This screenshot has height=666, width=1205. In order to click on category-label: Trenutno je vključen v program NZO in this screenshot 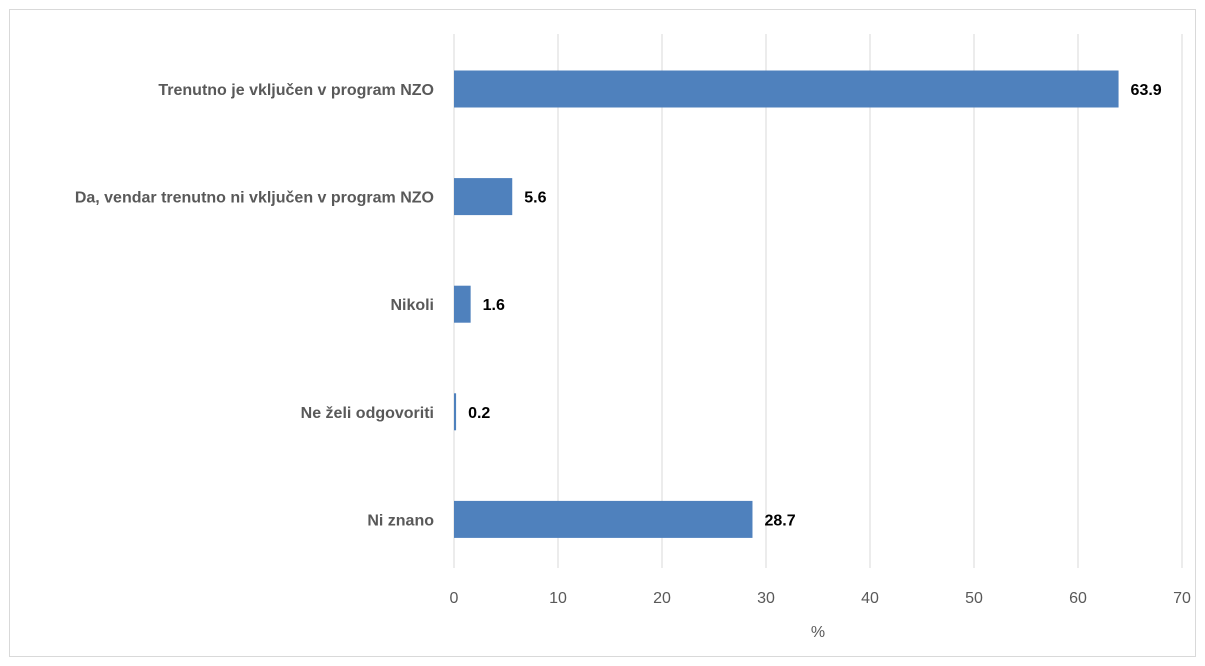, I will do `click(296, 90)`.